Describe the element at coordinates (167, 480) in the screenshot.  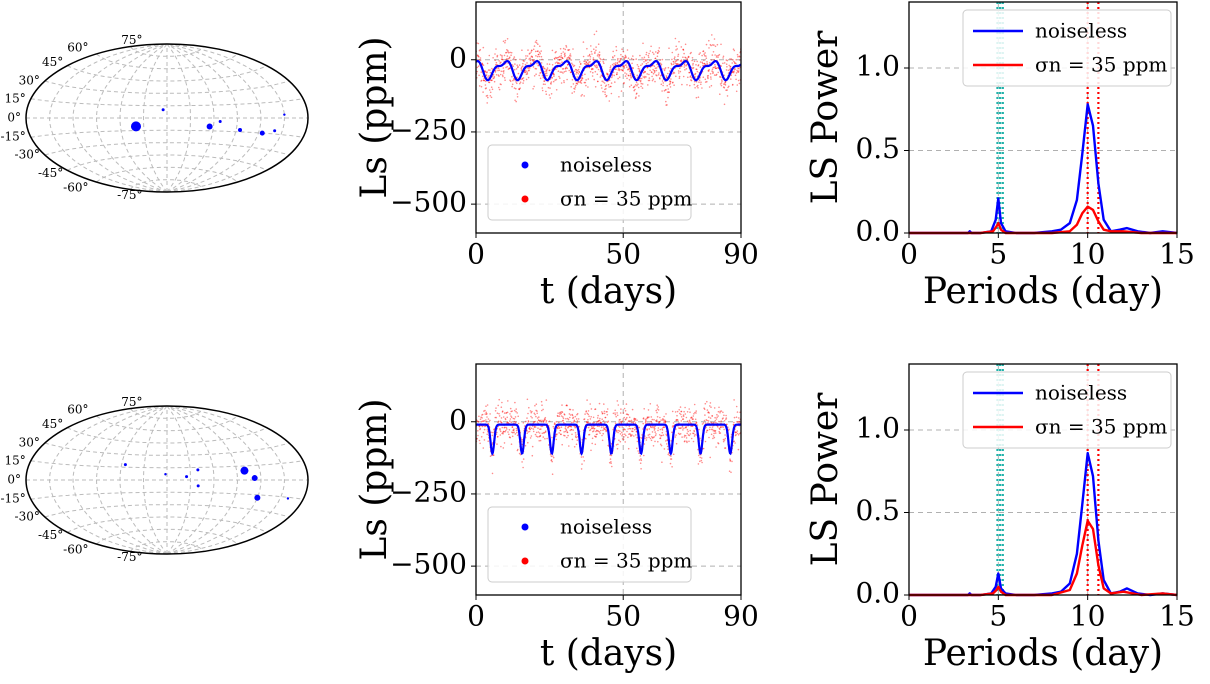
I see `map-boundary` at that location.